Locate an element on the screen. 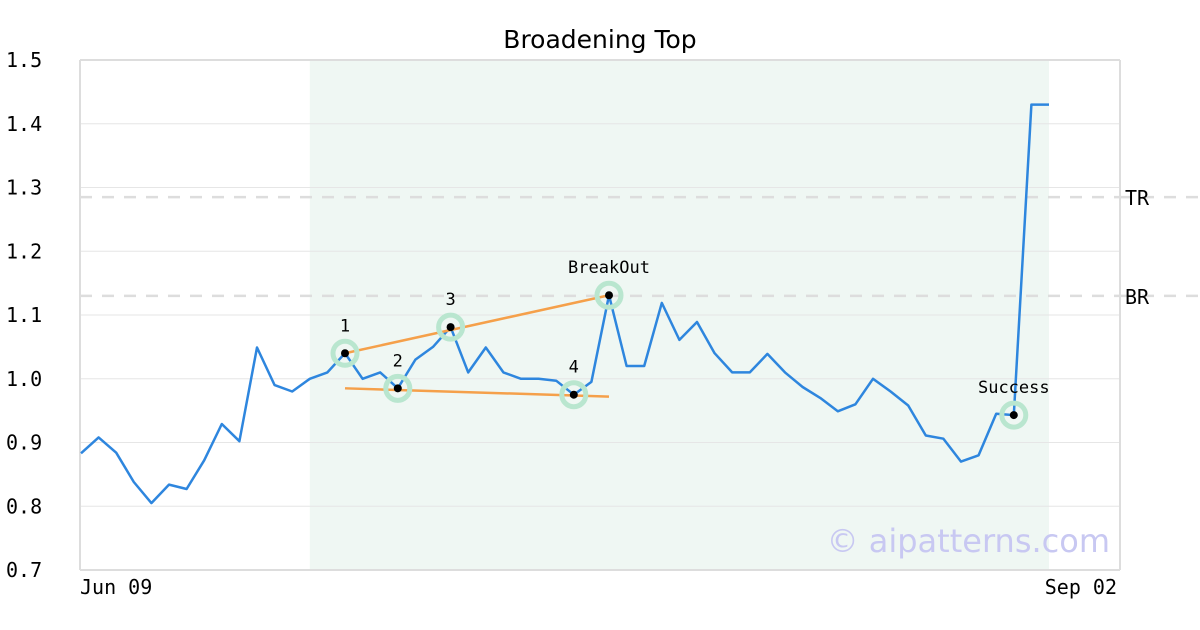 This screenshot has height=630, width=1200. x-tick-label: Sep 02 is located at coordinates (1081, 587).